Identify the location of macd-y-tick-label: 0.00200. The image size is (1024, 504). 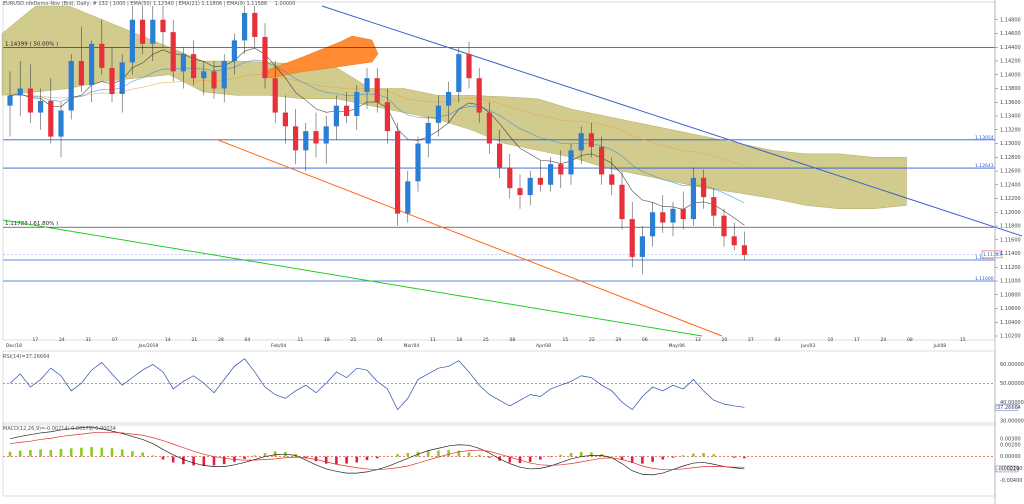
(1010, 445).